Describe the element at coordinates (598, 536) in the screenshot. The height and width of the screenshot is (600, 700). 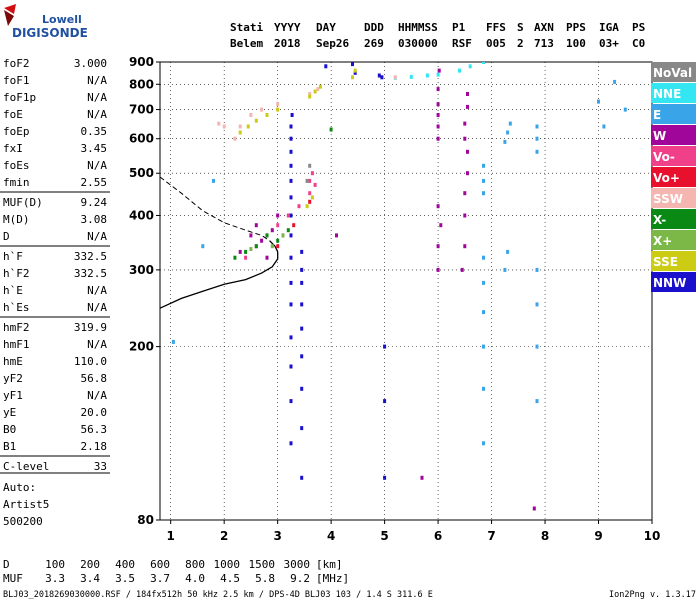
I see `x-tick-label: 9` at that location.